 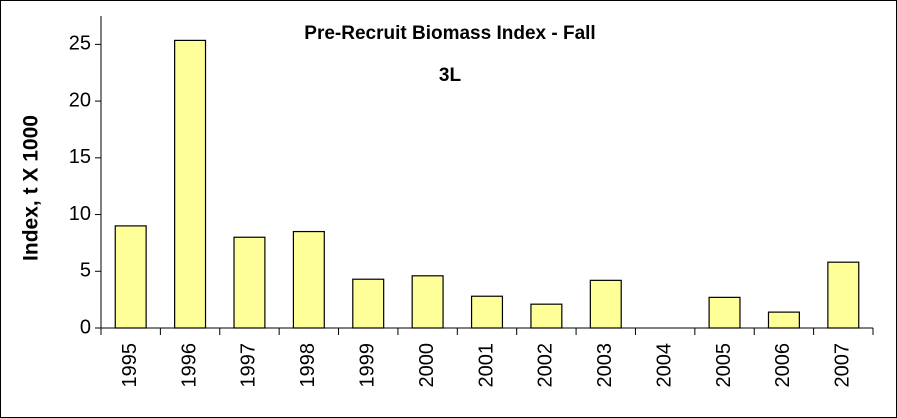 I want to click on x-tick-label: 1998, so click(x=308, y=365).